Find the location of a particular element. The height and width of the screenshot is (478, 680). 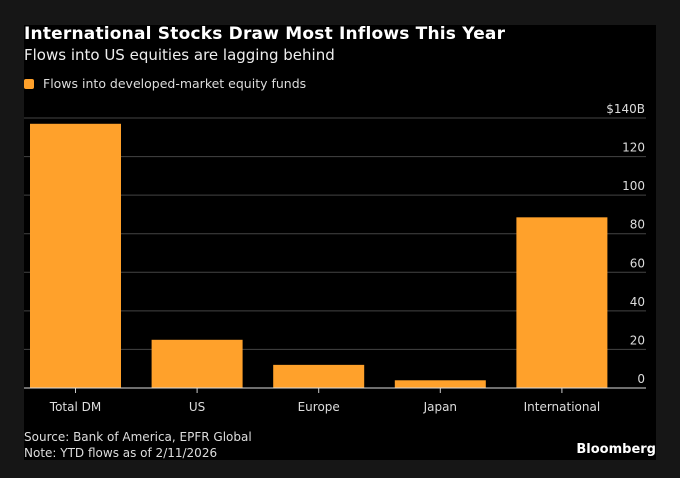

y-tick-label: 100 is located at coordinates (633, 186).